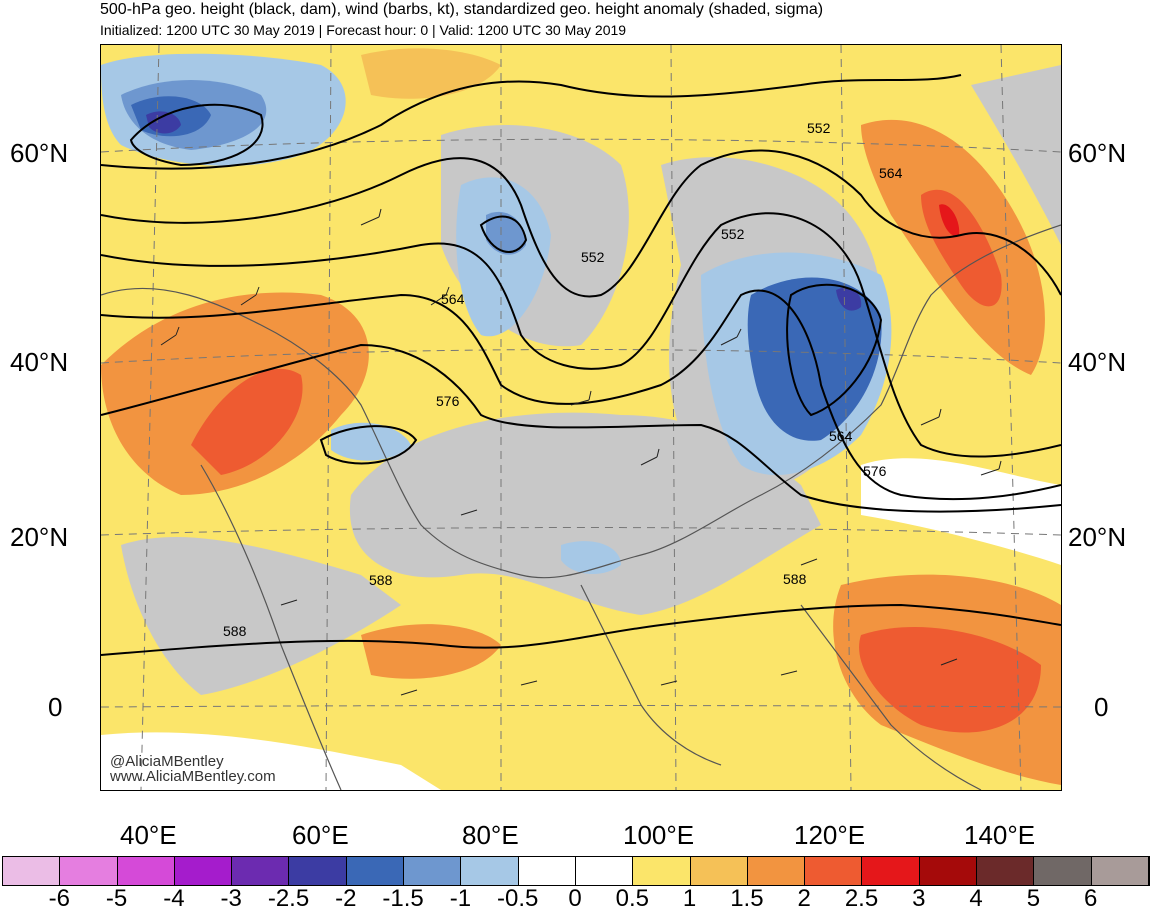 The height and width of the screenshot is (915, 1160). I want to click on colorbar-tick-label: -5, so click(116, 898).